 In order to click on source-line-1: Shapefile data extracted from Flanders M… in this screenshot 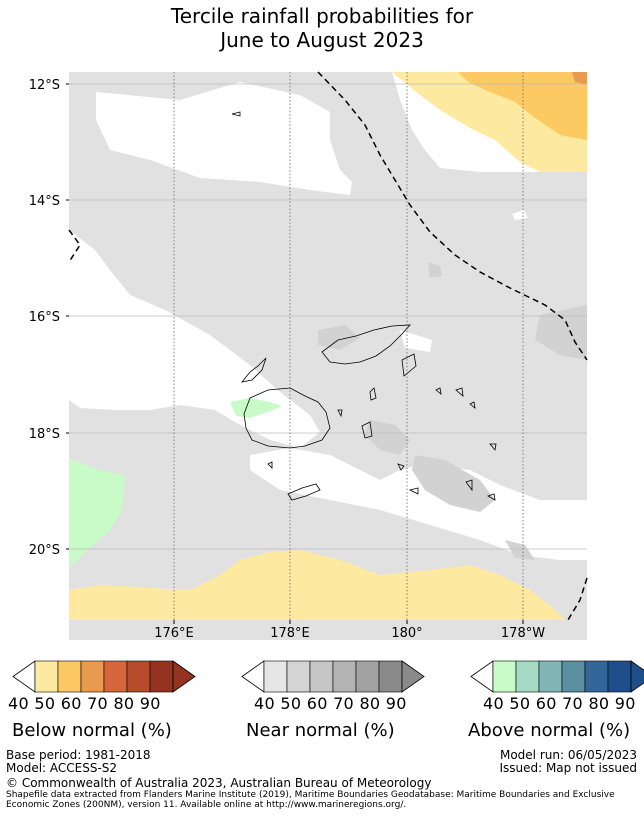, I will do `click(310, 795)`.